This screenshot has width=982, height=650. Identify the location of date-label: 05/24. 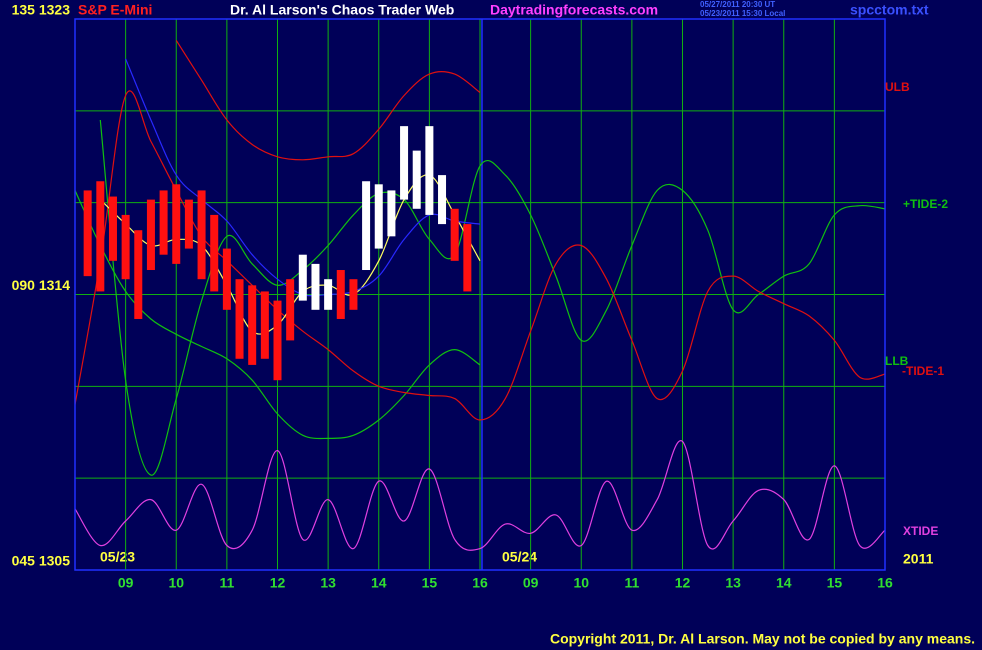
(519, 557).